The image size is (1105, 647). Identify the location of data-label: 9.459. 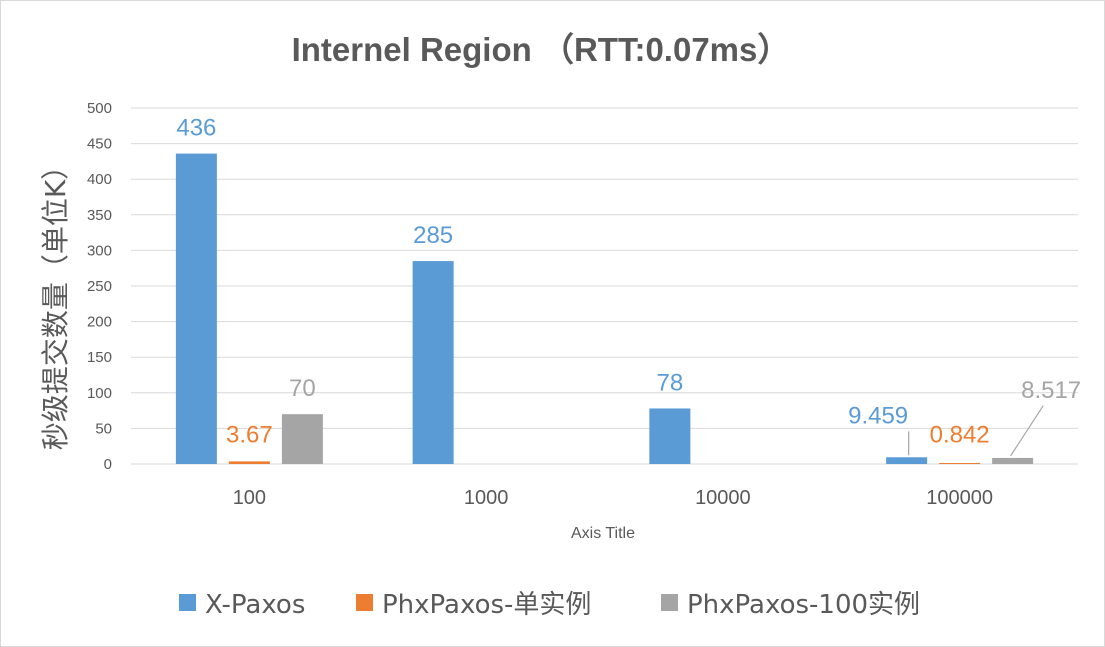
(878, 415).